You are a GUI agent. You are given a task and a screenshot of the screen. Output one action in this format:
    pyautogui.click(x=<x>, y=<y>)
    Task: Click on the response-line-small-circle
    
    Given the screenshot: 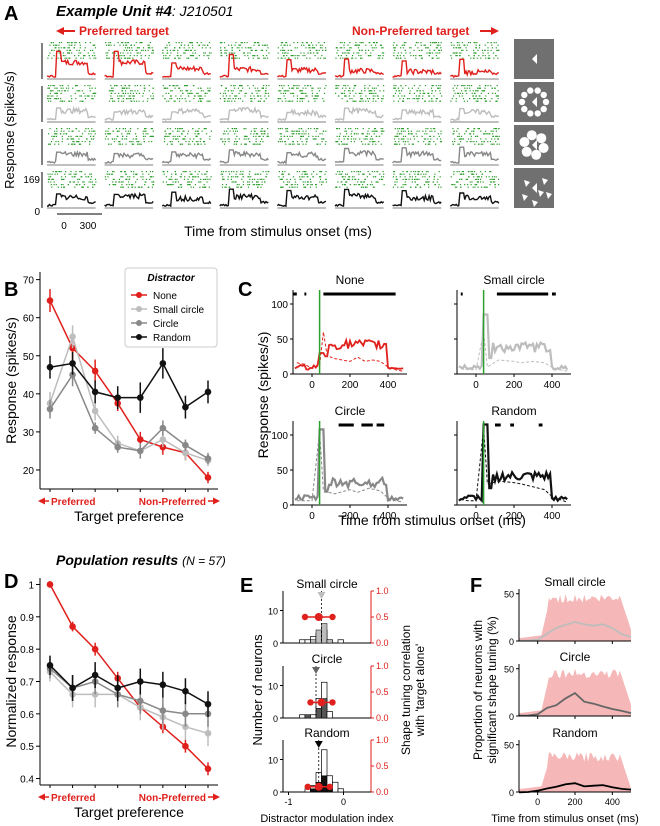 What is the action you would take?
    pyautogui.click(x=513, y=342)
    